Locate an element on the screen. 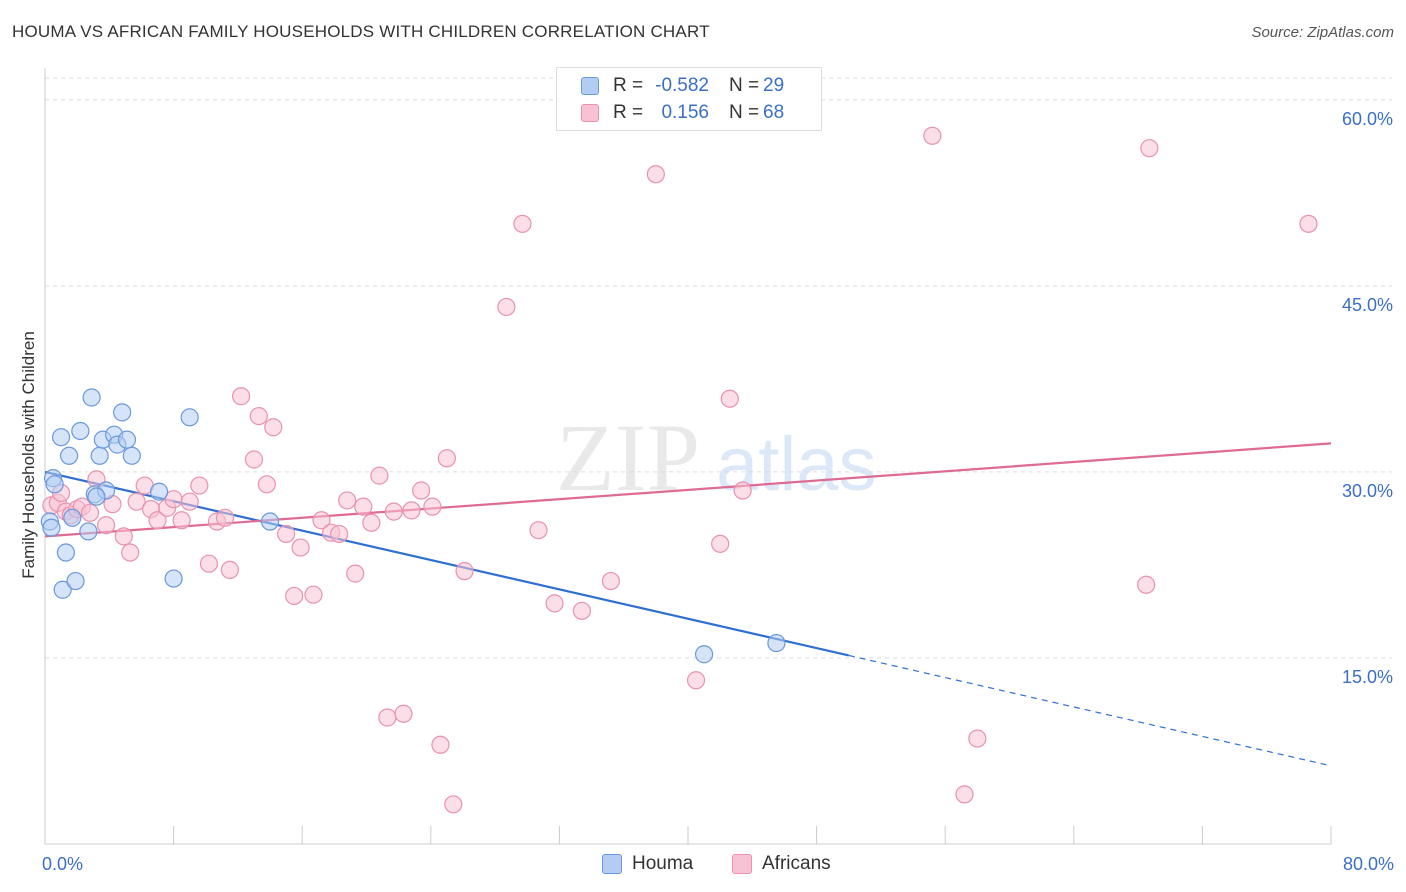 The image size is (1406, 892). y-tick-label: 60.0% is located at coordinates (1367, 119).